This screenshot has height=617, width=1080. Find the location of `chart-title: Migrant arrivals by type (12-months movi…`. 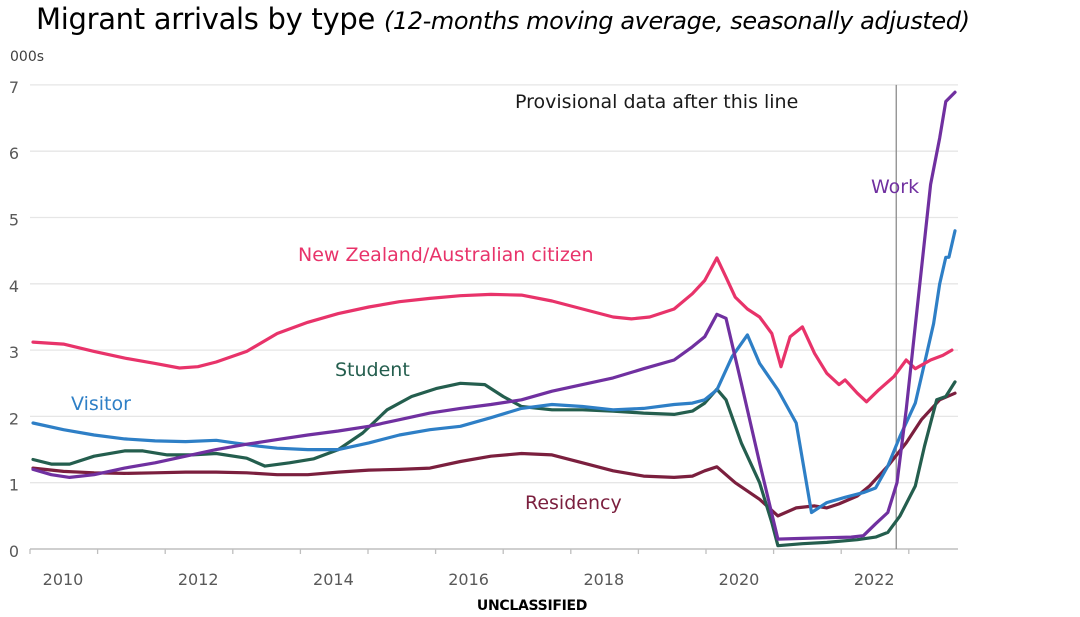

chart-title: Migrant arrivals by type (12-months movi… is located at coordinates (503, 19).